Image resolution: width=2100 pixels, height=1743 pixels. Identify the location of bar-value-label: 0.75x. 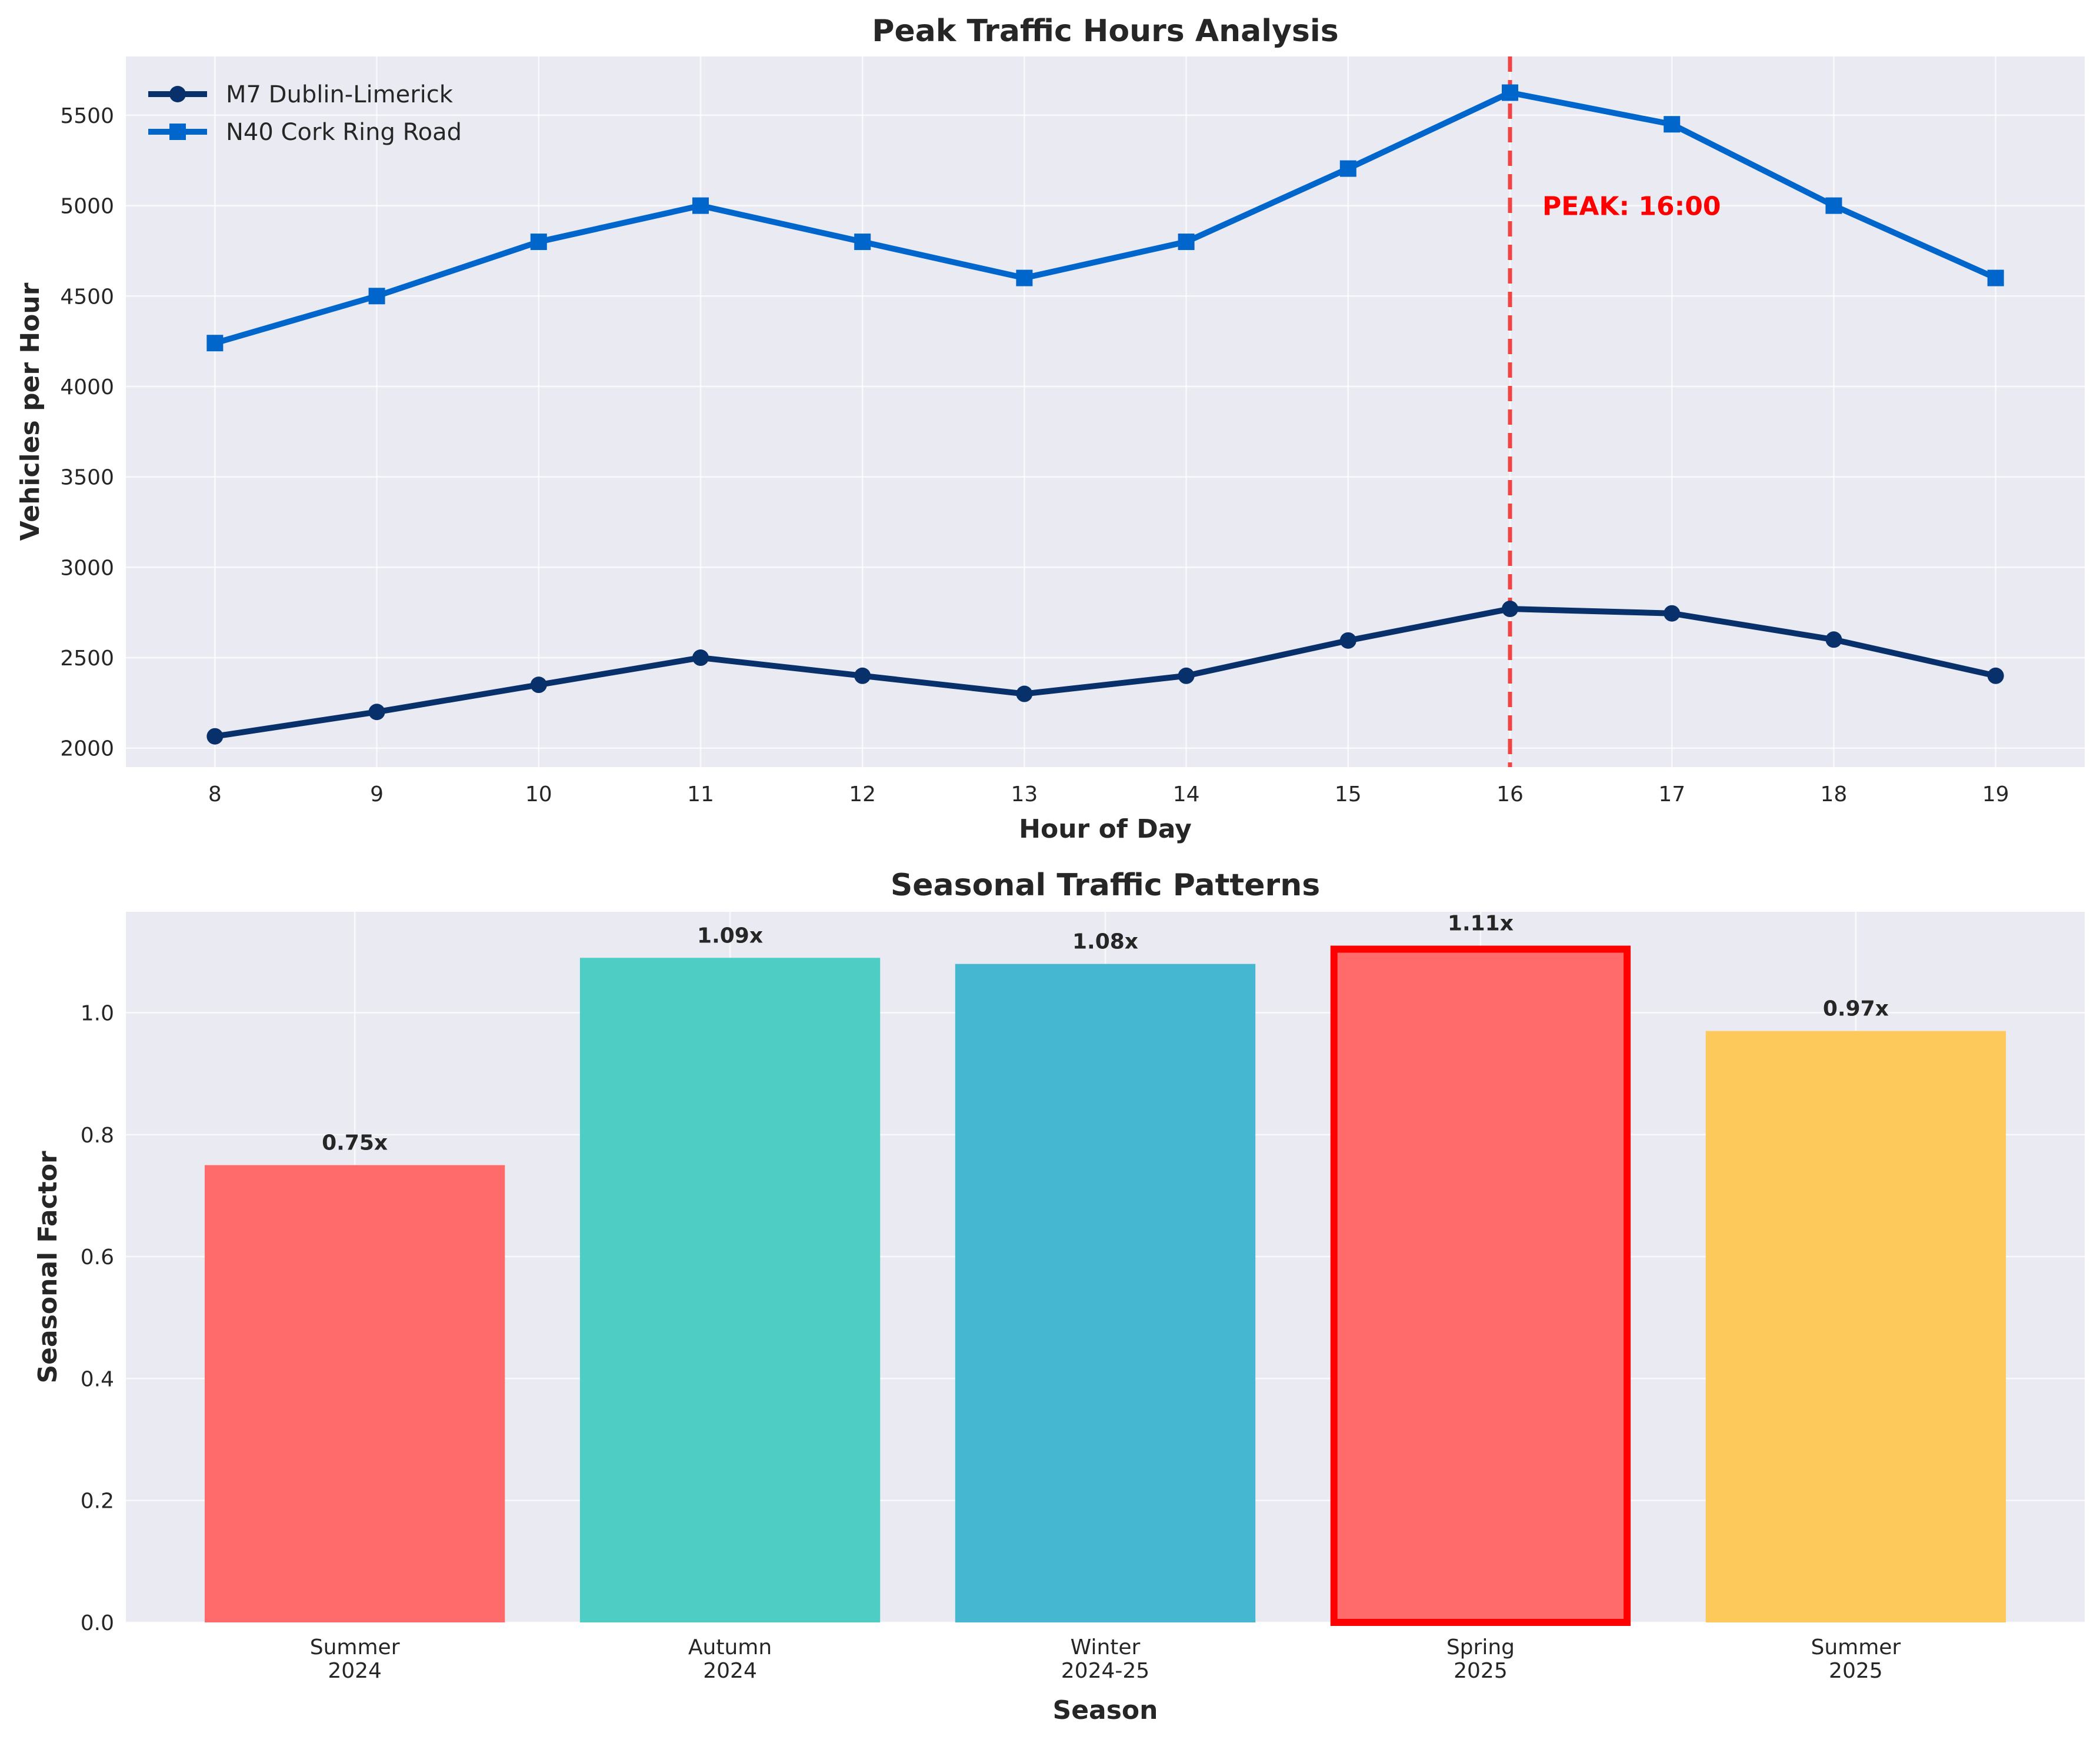
(355, 1143).